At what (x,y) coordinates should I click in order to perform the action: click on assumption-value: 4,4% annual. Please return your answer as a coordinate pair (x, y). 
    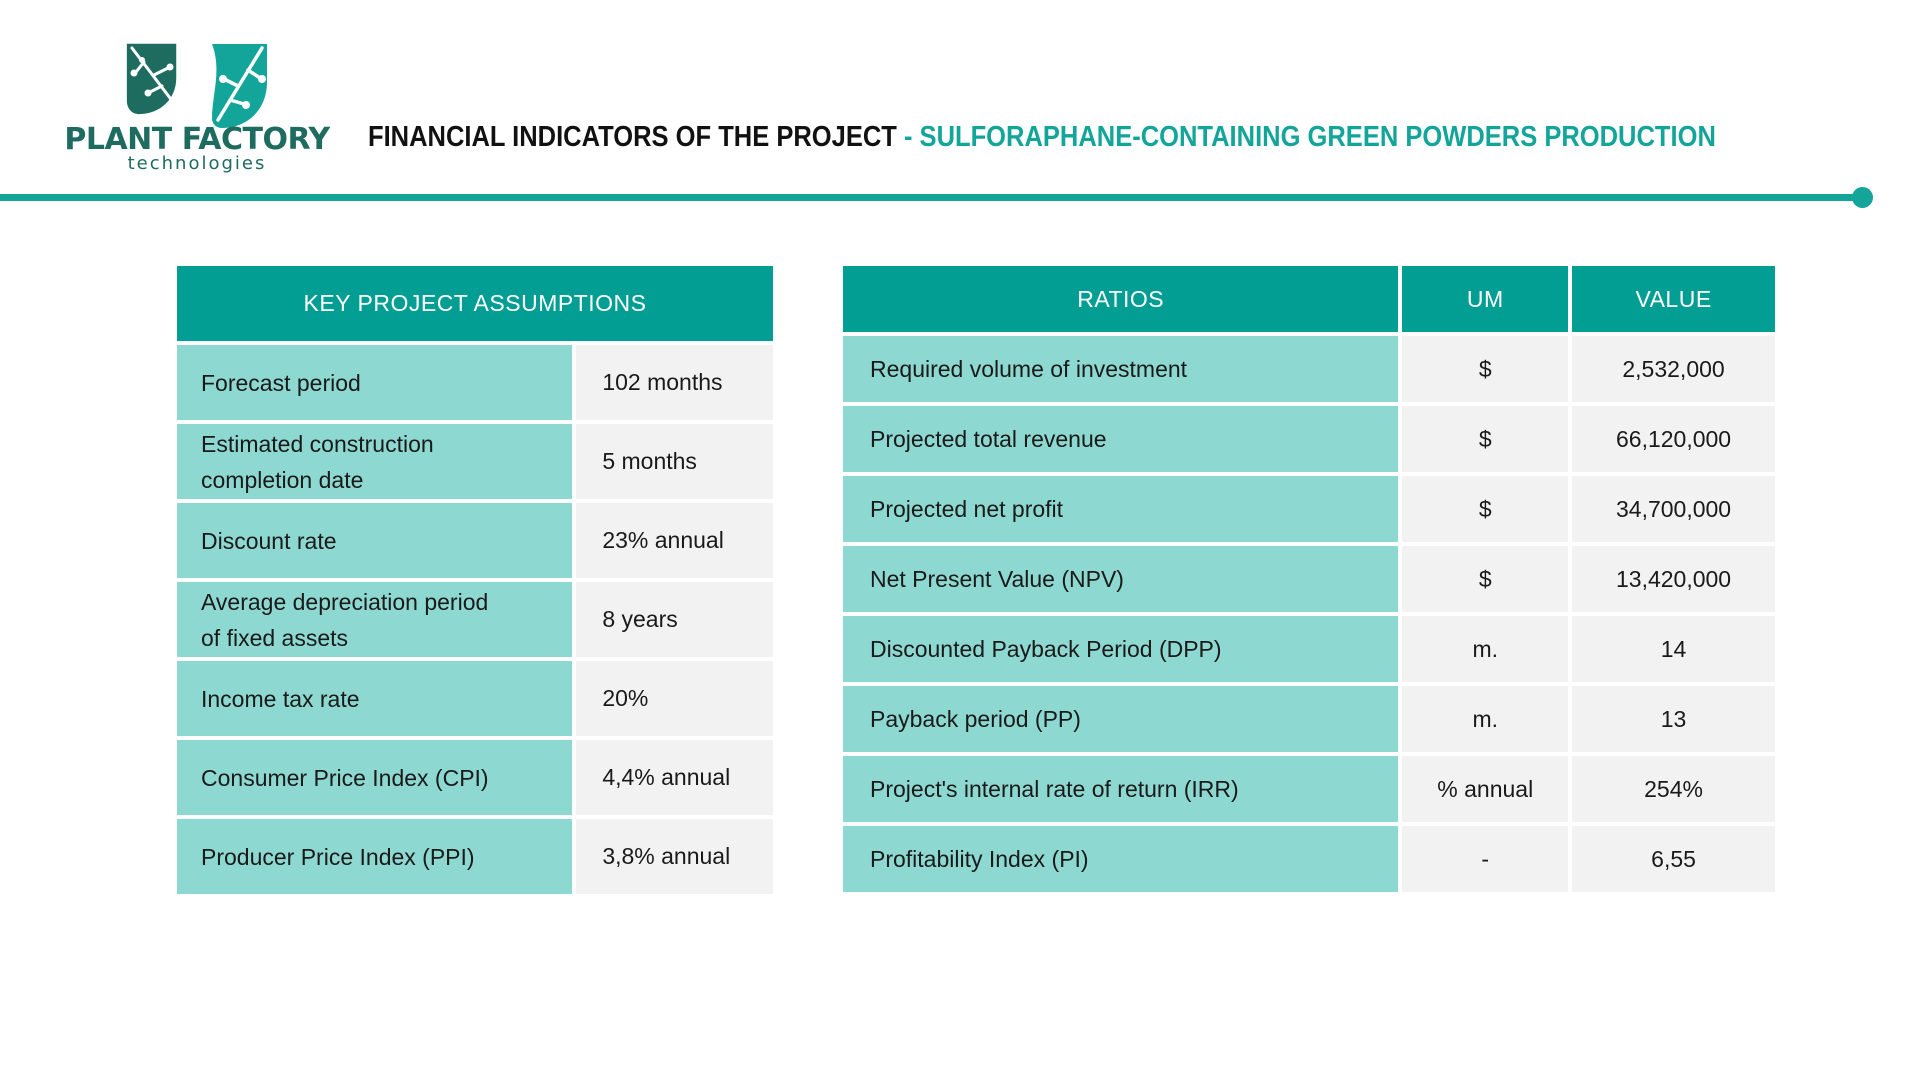
    Looking at the image, I should click on (674, 777).